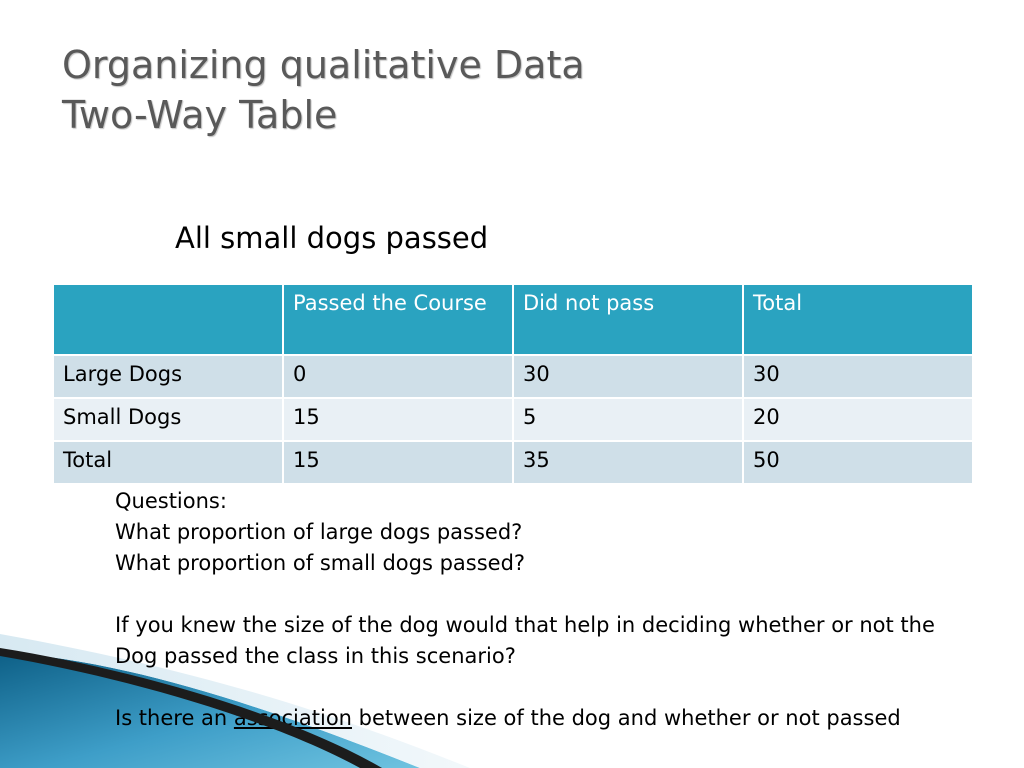 This screenshot has height=768, width=1024. Describe the element at coordinates (323, 65) in the screenshot. I see `title-line-1: Organizing qualitative Data` at that location.